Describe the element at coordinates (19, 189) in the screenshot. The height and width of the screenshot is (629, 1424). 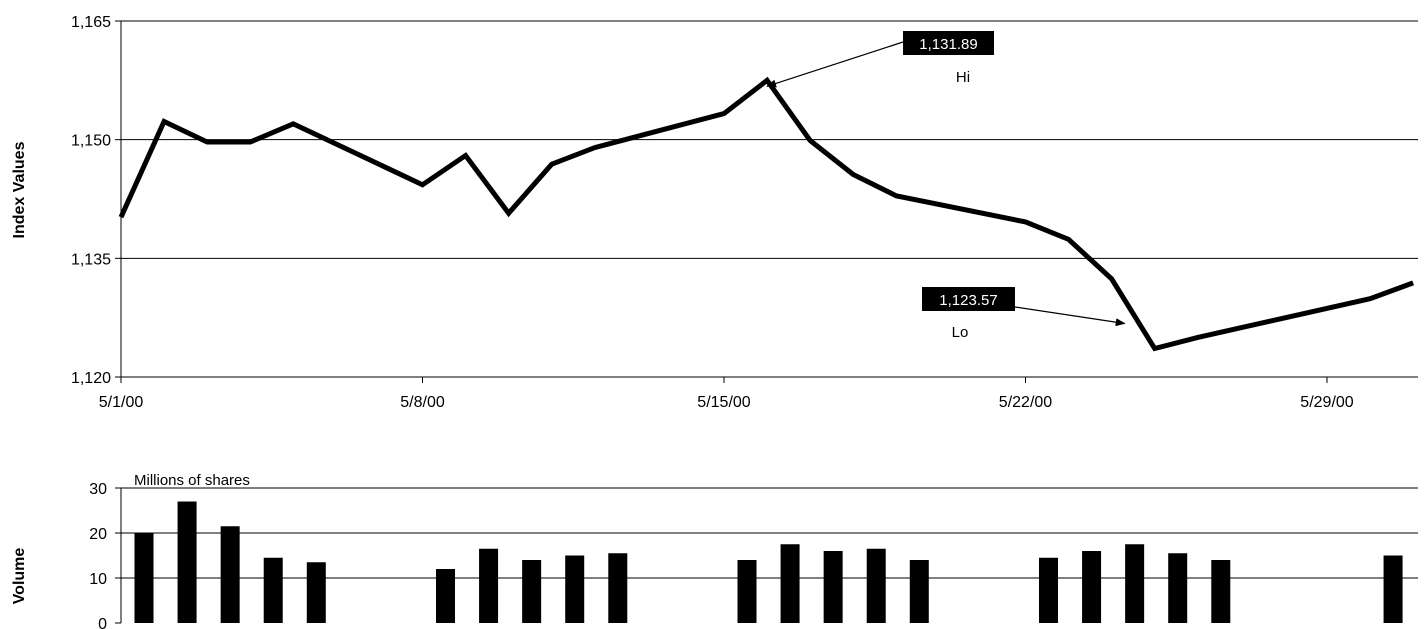
I see `price-y-axis-title: Index Values` at that location.